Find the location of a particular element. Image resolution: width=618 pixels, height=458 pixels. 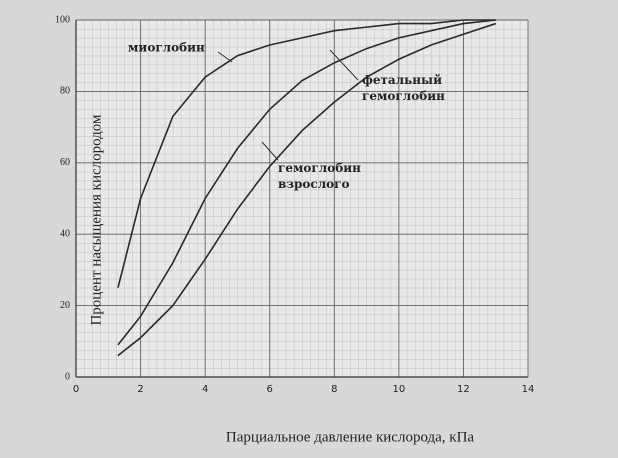

annotation: миоглобин is located at coordinates (166, 48).